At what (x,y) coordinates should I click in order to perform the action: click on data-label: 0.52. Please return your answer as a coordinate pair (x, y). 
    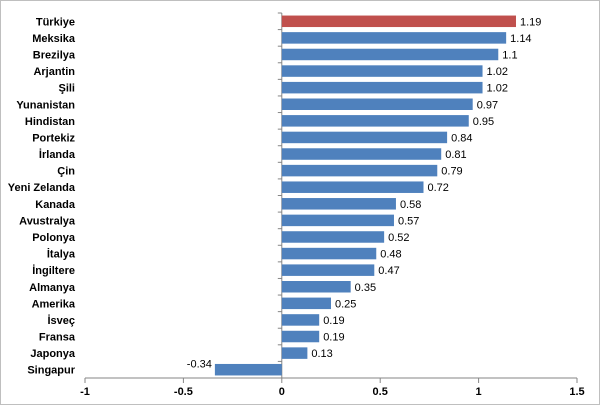
    Looking at the image, I should click on (398, 238).